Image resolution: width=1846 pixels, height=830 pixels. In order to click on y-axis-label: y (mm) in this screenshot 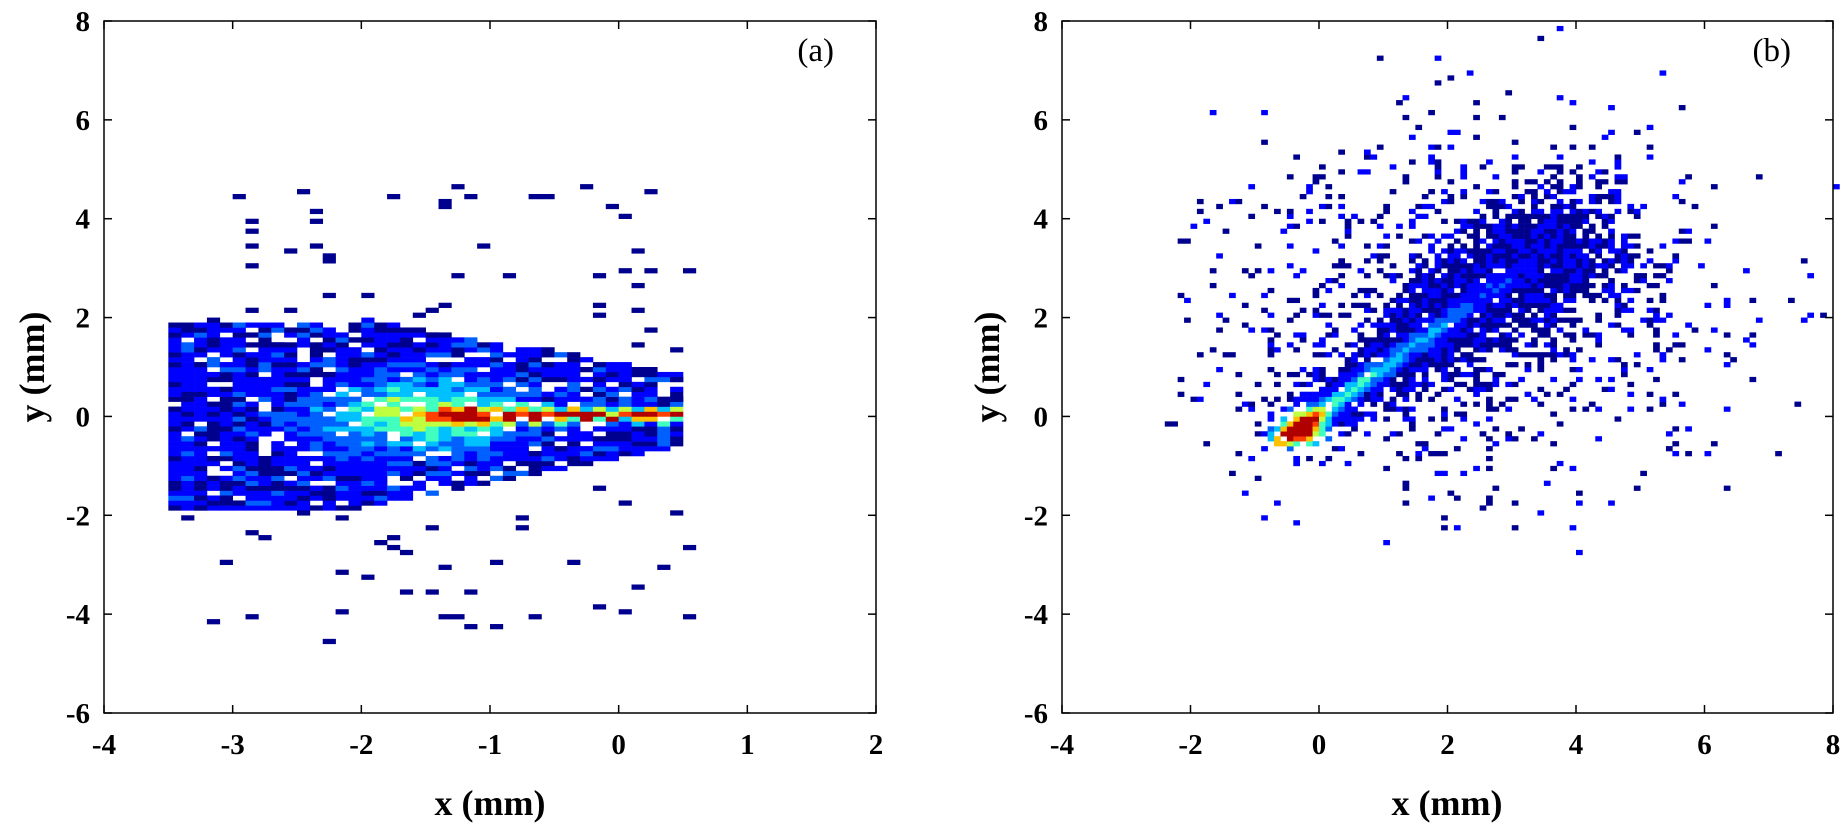, I will do `click(32, 367)`.